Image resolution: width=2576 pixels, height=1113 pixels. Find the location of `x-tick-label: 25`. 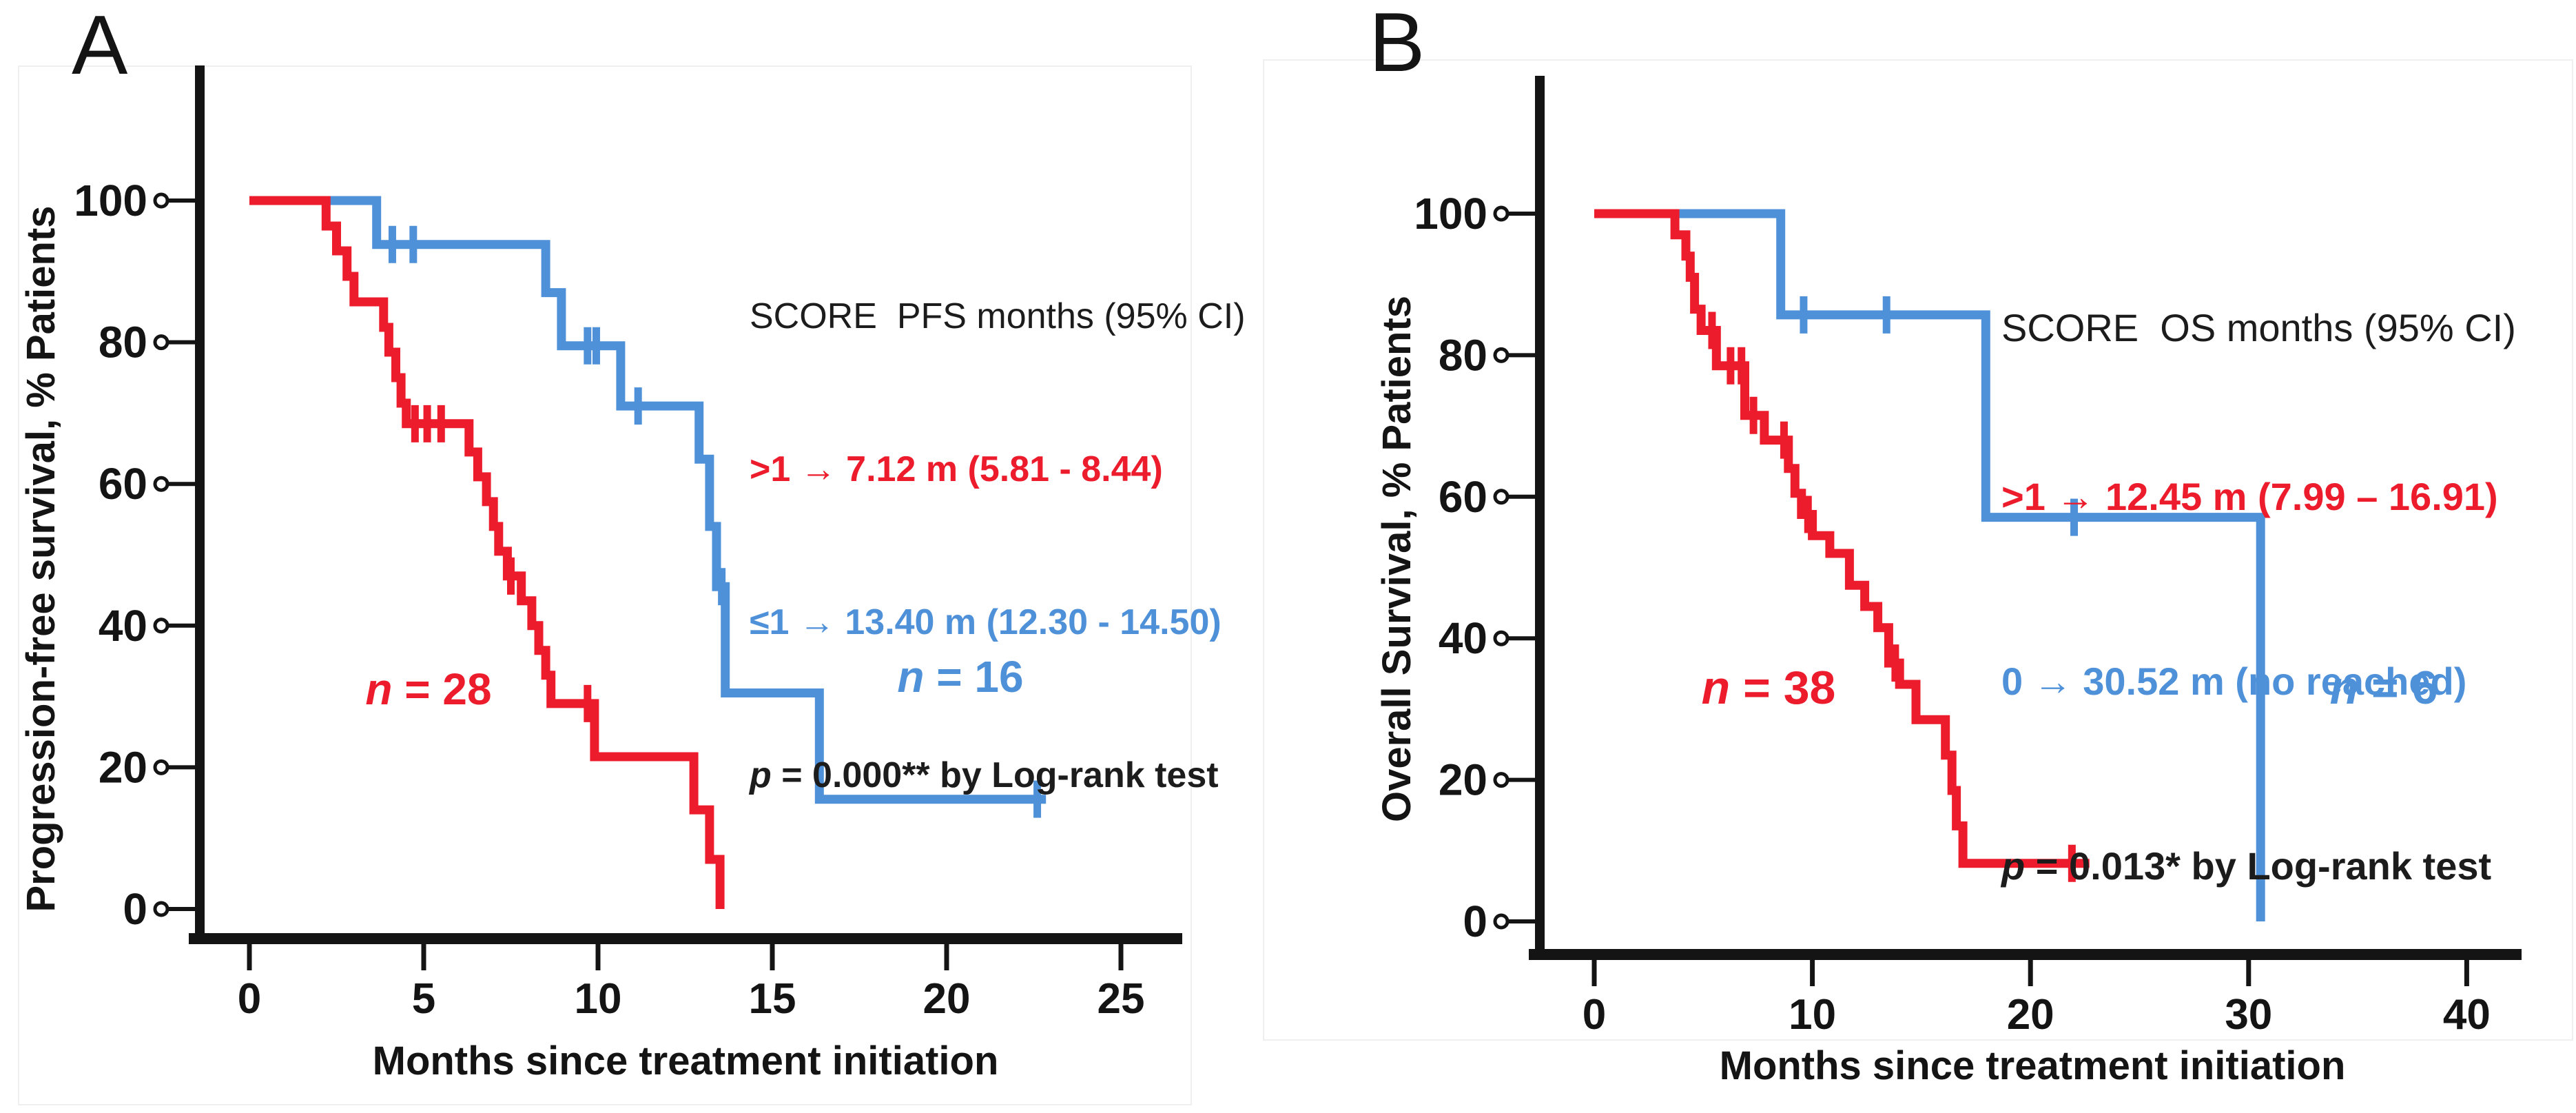

x-tick-label: 25 is located at coordinates (1121, 999).